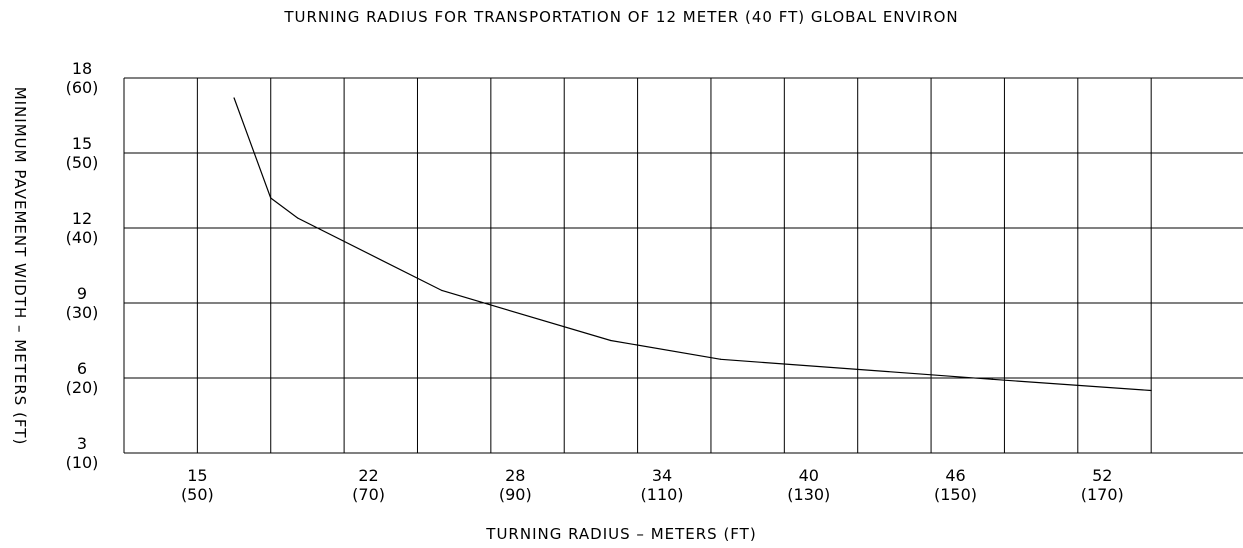 Image resolution: width=1243 pixels, height=548 pixels. I want to click on y-tick-label: 15, so click(82, 143).